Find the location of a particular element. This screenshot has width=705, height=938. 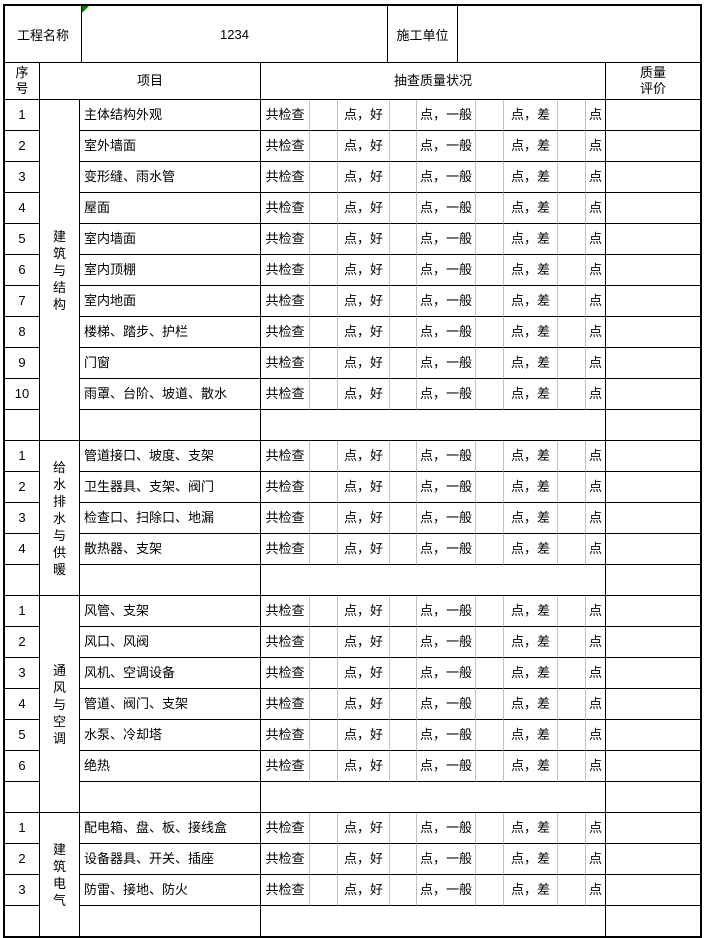

blank-item-cell is located at coordinates (170, 921).